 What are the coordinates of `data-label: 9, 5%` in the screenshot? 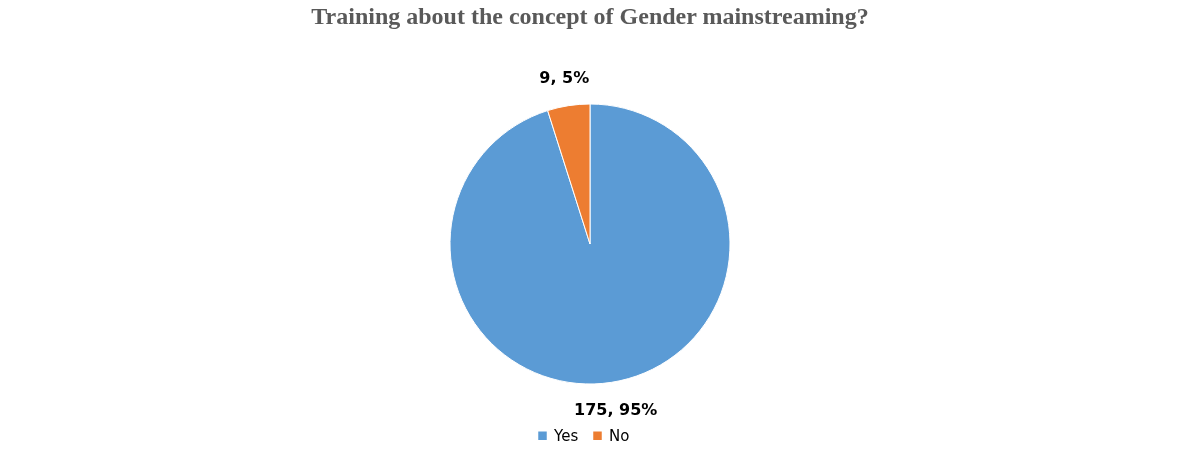 It's located at (564, 77).